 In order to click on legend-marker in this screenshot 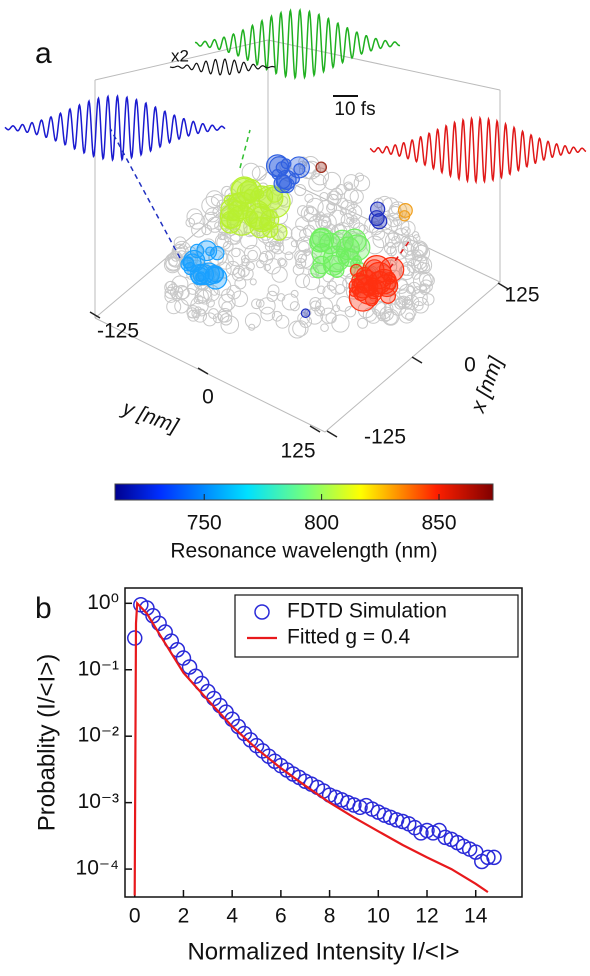, I will do `click(262, 612)`.